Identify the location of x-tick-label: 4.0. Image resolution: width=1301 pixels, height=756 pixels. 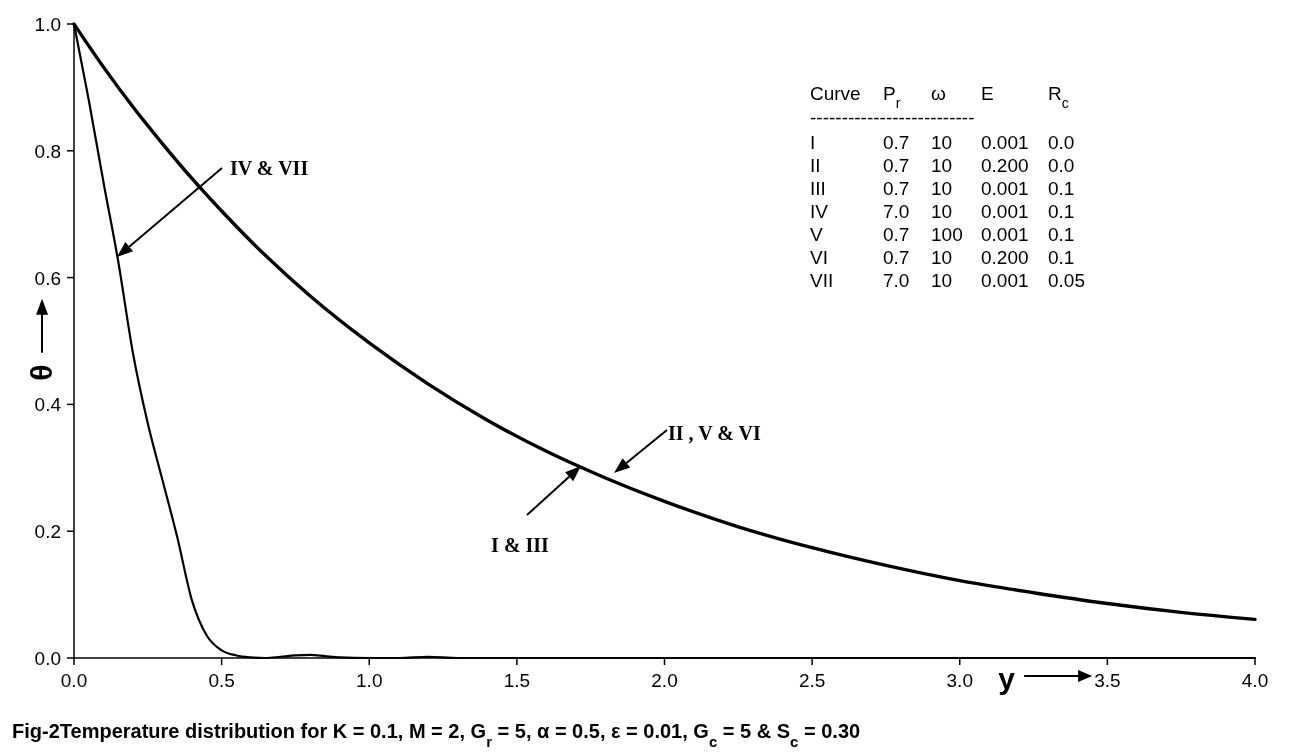
(1255, 680).